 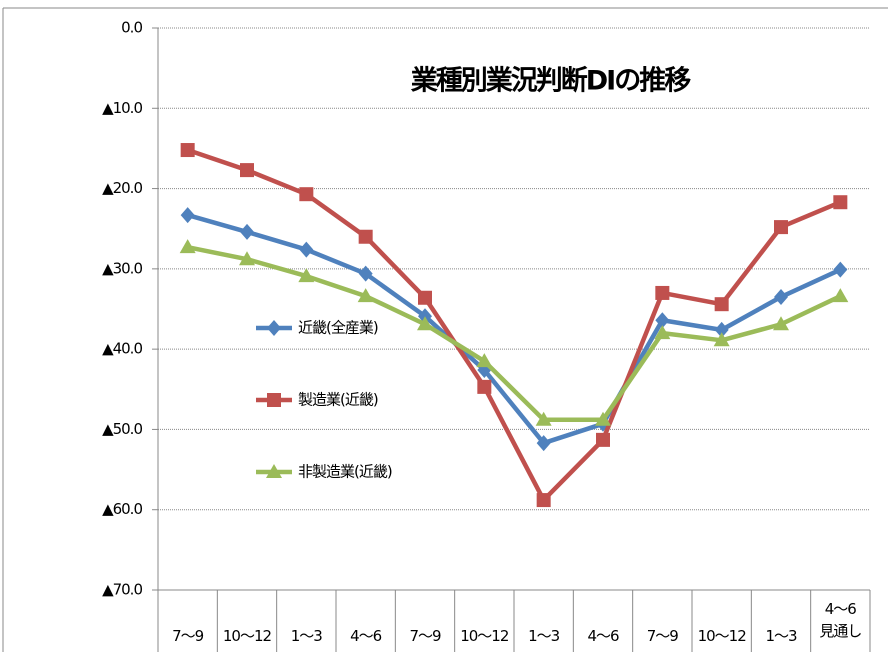 What do you see at coordinates (122, 429) in the screenshot?
I see `y-tick-label: ▲50.0` at bounding box center [122, 429].